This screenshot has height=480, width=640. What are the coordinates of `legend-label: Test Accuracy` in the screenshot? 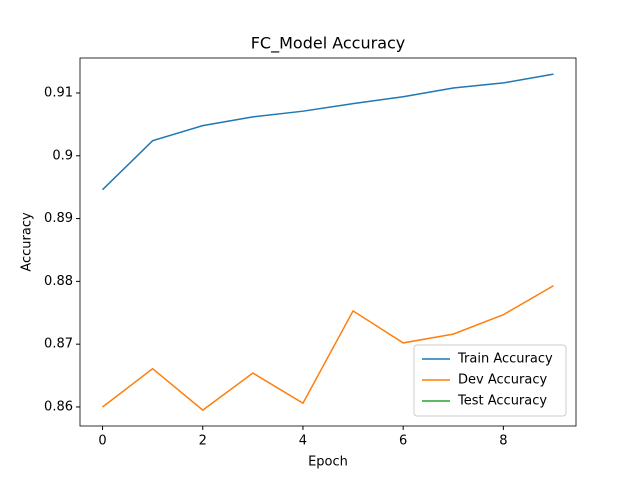 It's located at (502, 401).